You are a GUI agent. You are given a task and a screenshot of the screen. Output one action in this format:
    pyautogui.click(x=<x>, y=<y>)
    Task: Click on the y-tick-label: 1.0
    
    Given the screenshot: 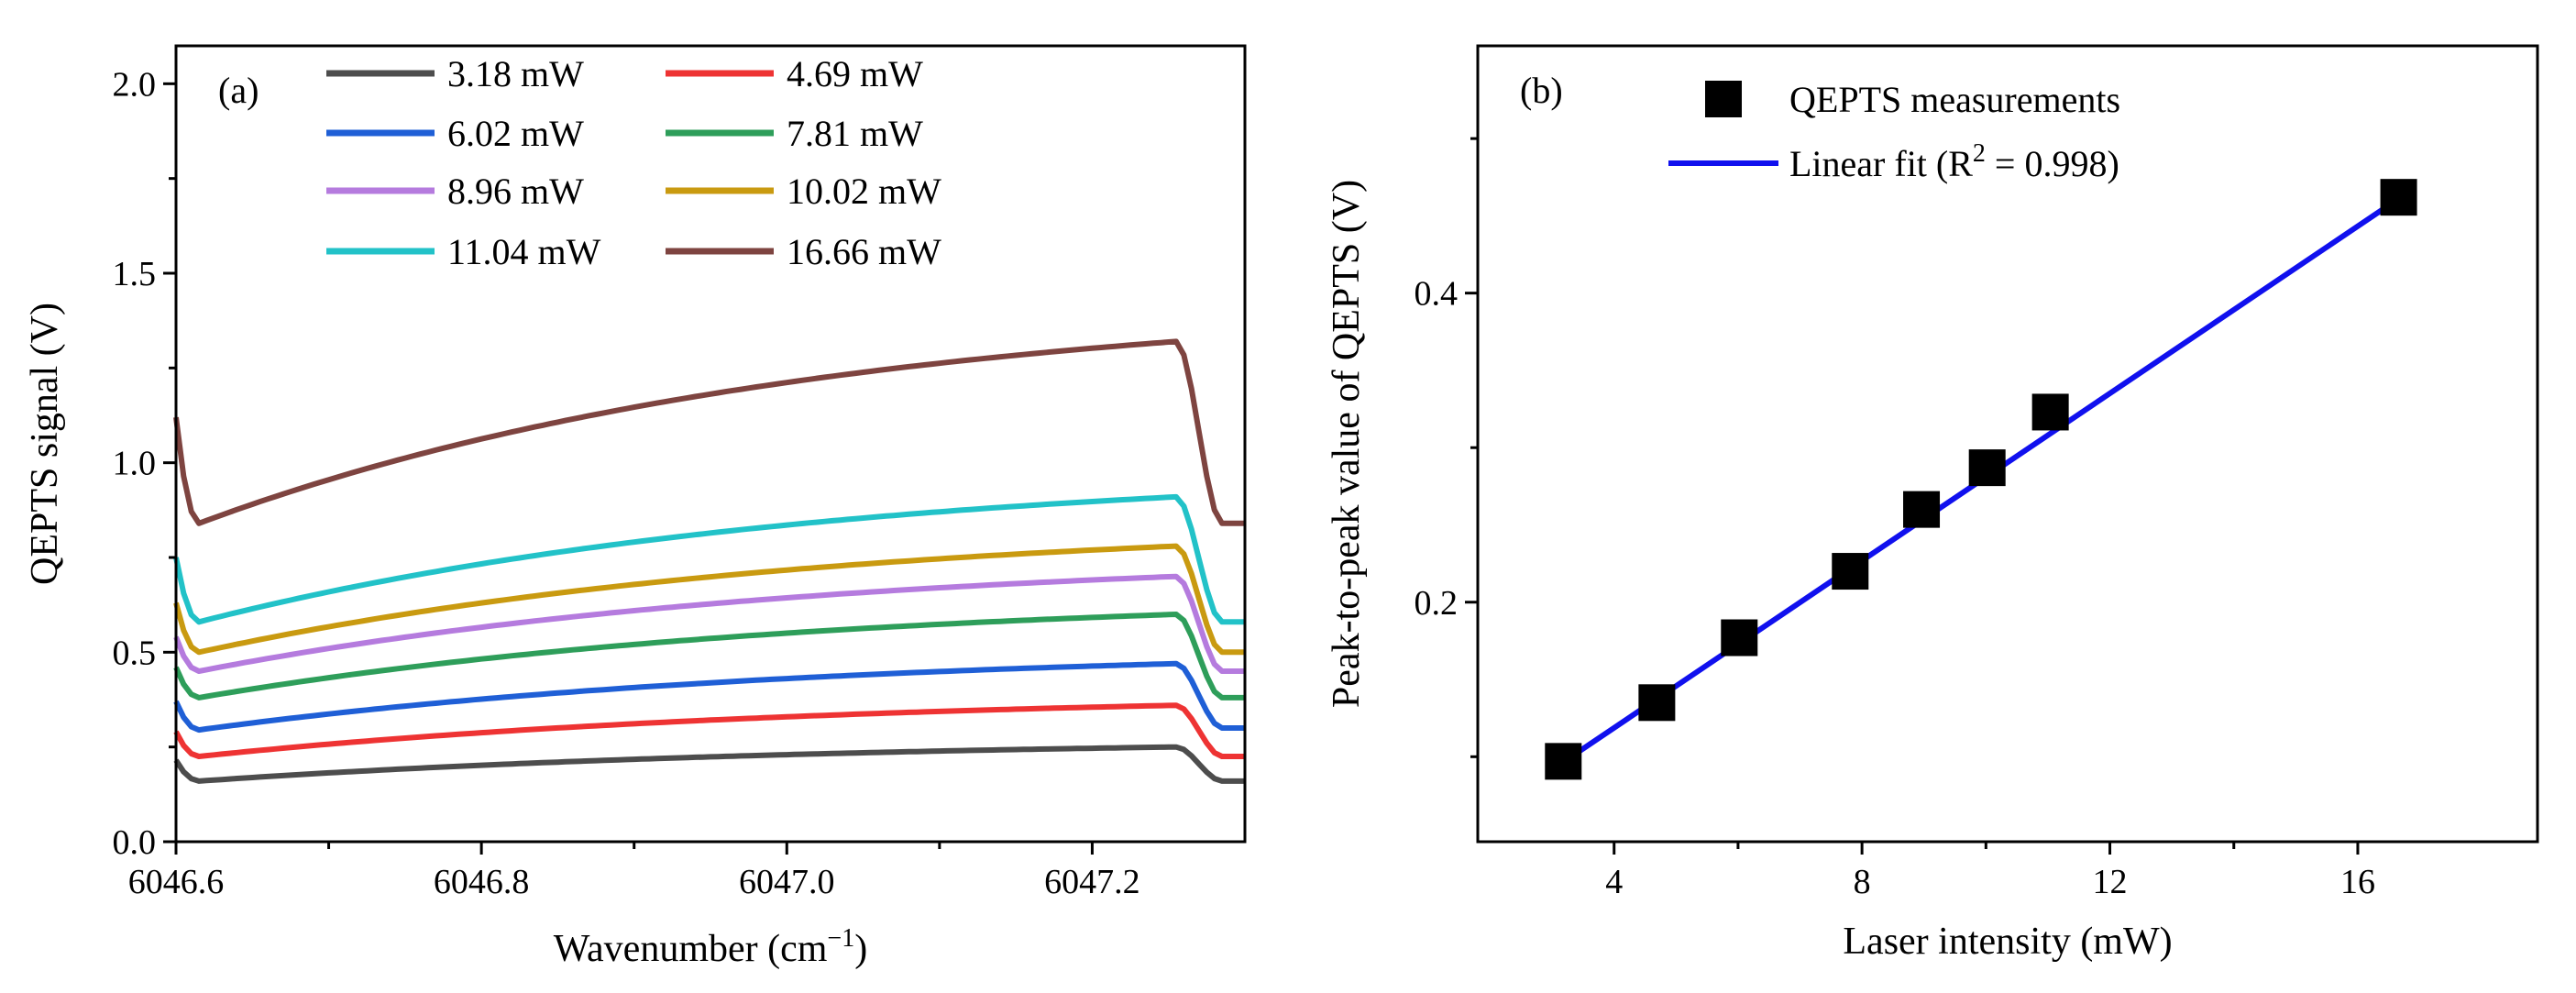 What is the action you would take?
    pyautogui.click(x=135, y=464)
    